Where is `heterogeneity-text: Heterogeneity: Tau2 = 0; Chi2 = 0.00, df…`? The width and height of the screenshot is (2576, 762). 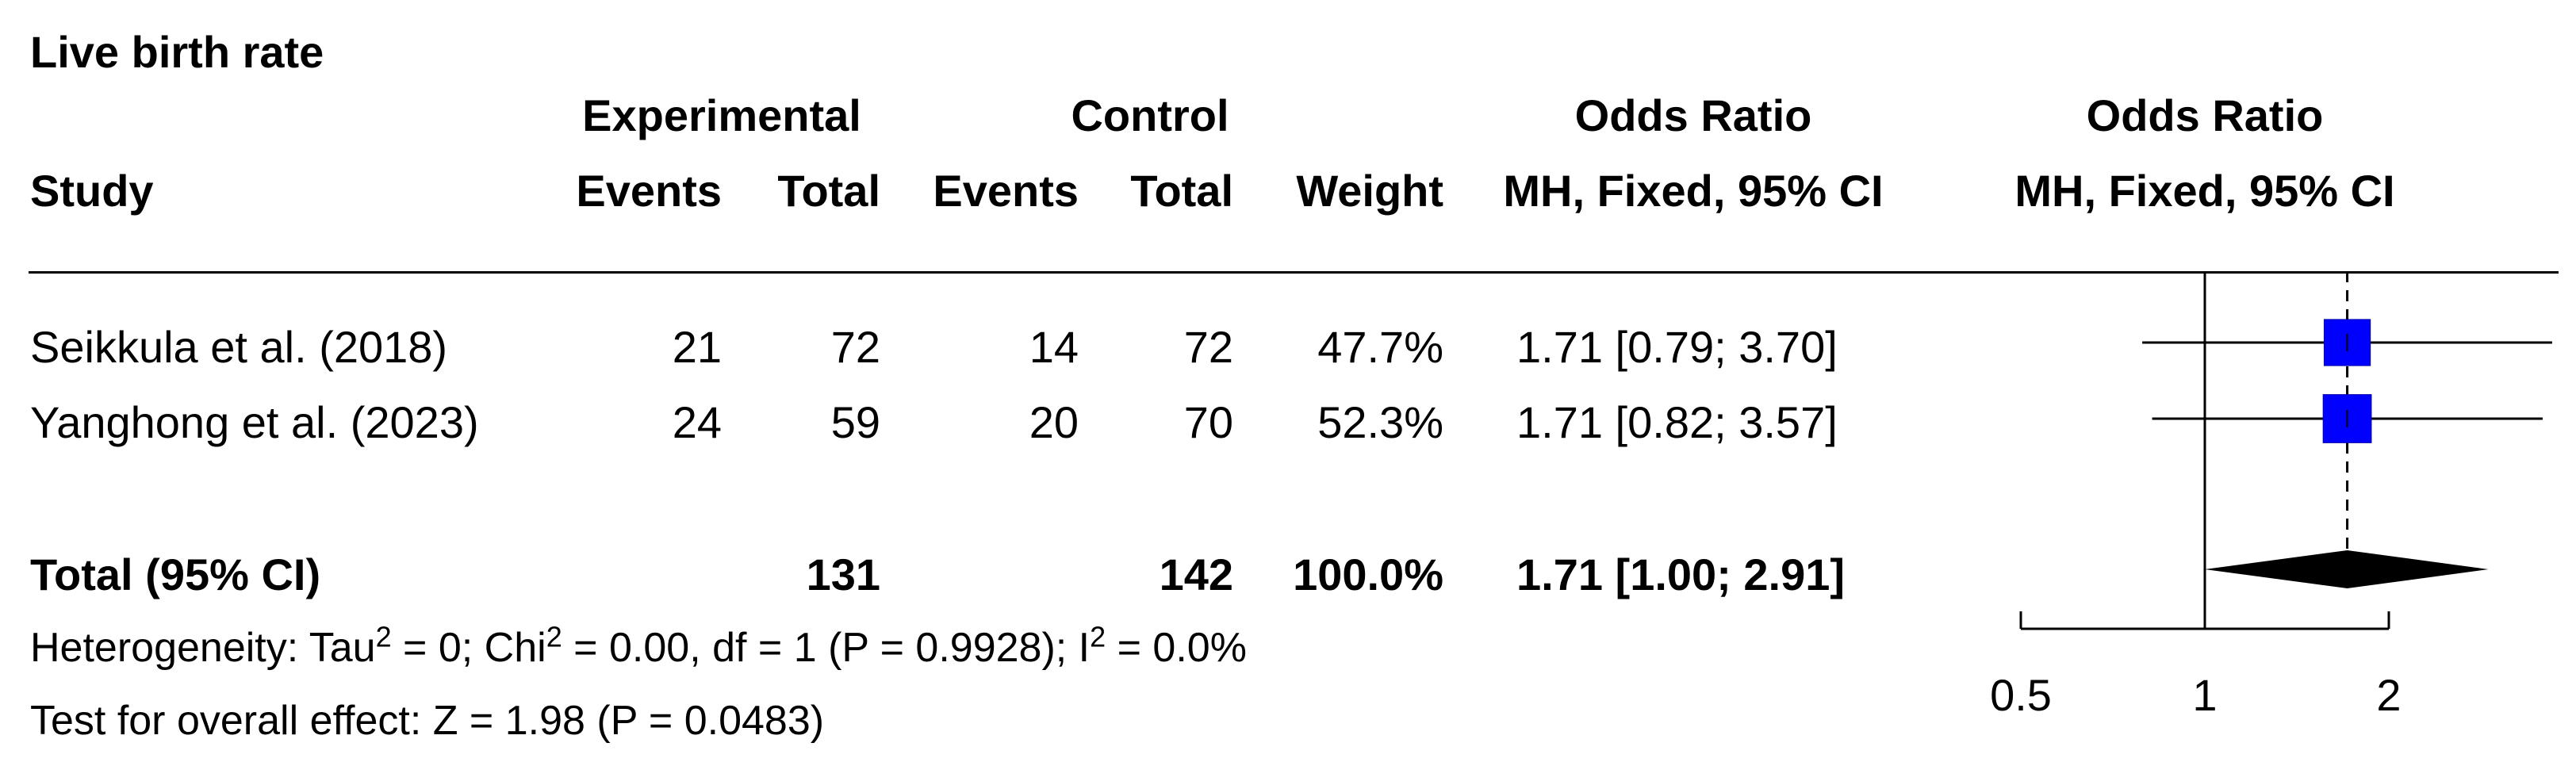 heterogeneity-text: Heterogeneity: Tau2 = 0; Chi2 = 0.00, df… is located at coordinates (638, 645).